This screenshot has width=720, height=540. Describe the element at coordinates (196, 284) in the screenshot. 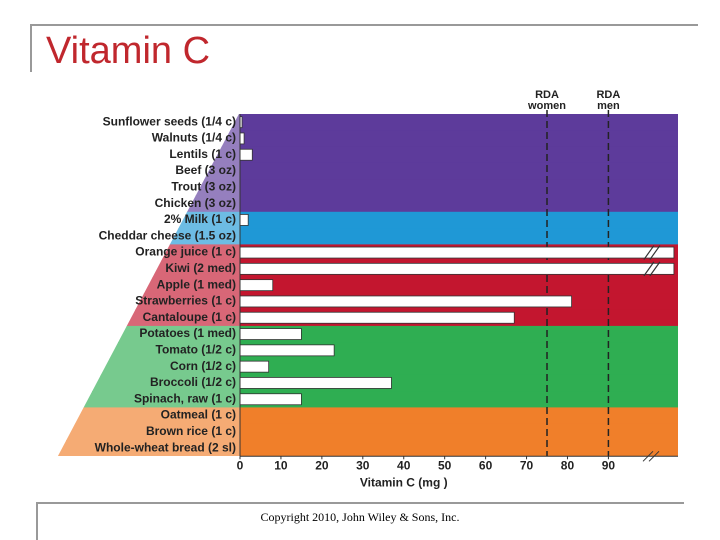

I see `category-label: Apple (1 med)` at that location.